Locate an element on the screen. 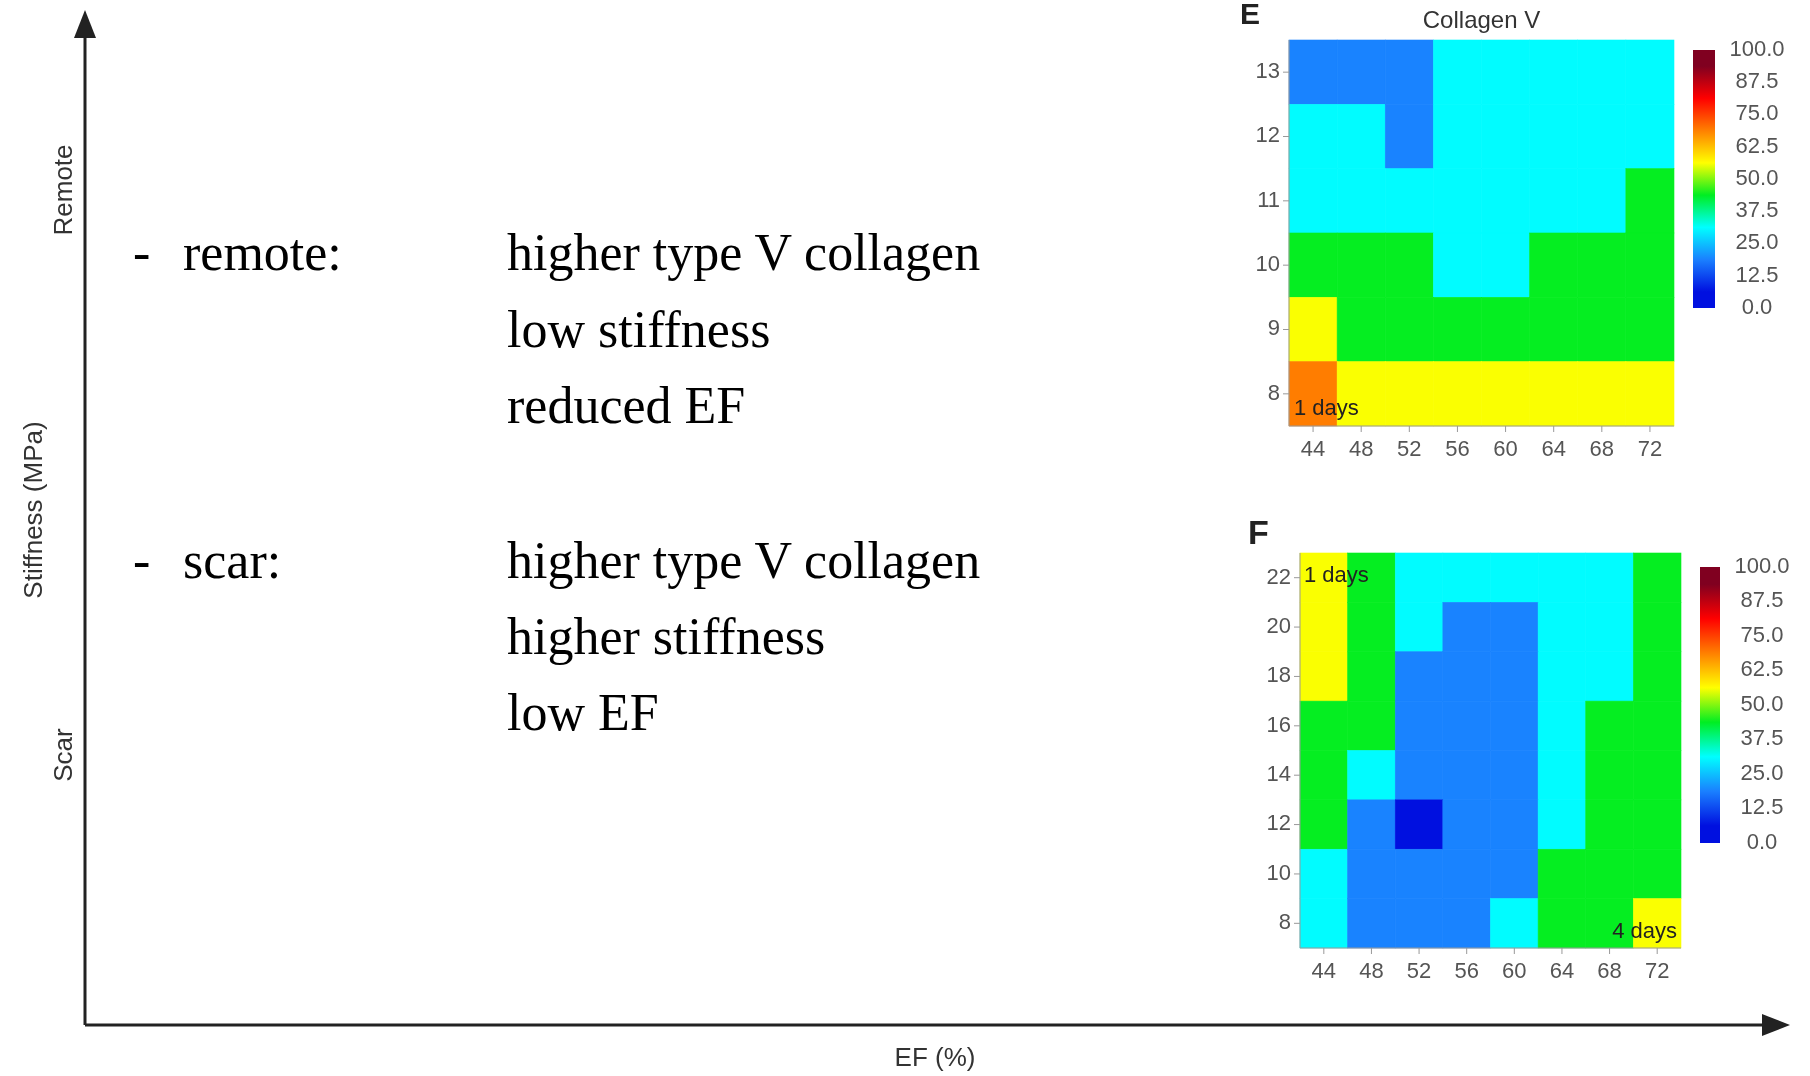  y-tick-label: 9 is located at coordinates (1273, 328).